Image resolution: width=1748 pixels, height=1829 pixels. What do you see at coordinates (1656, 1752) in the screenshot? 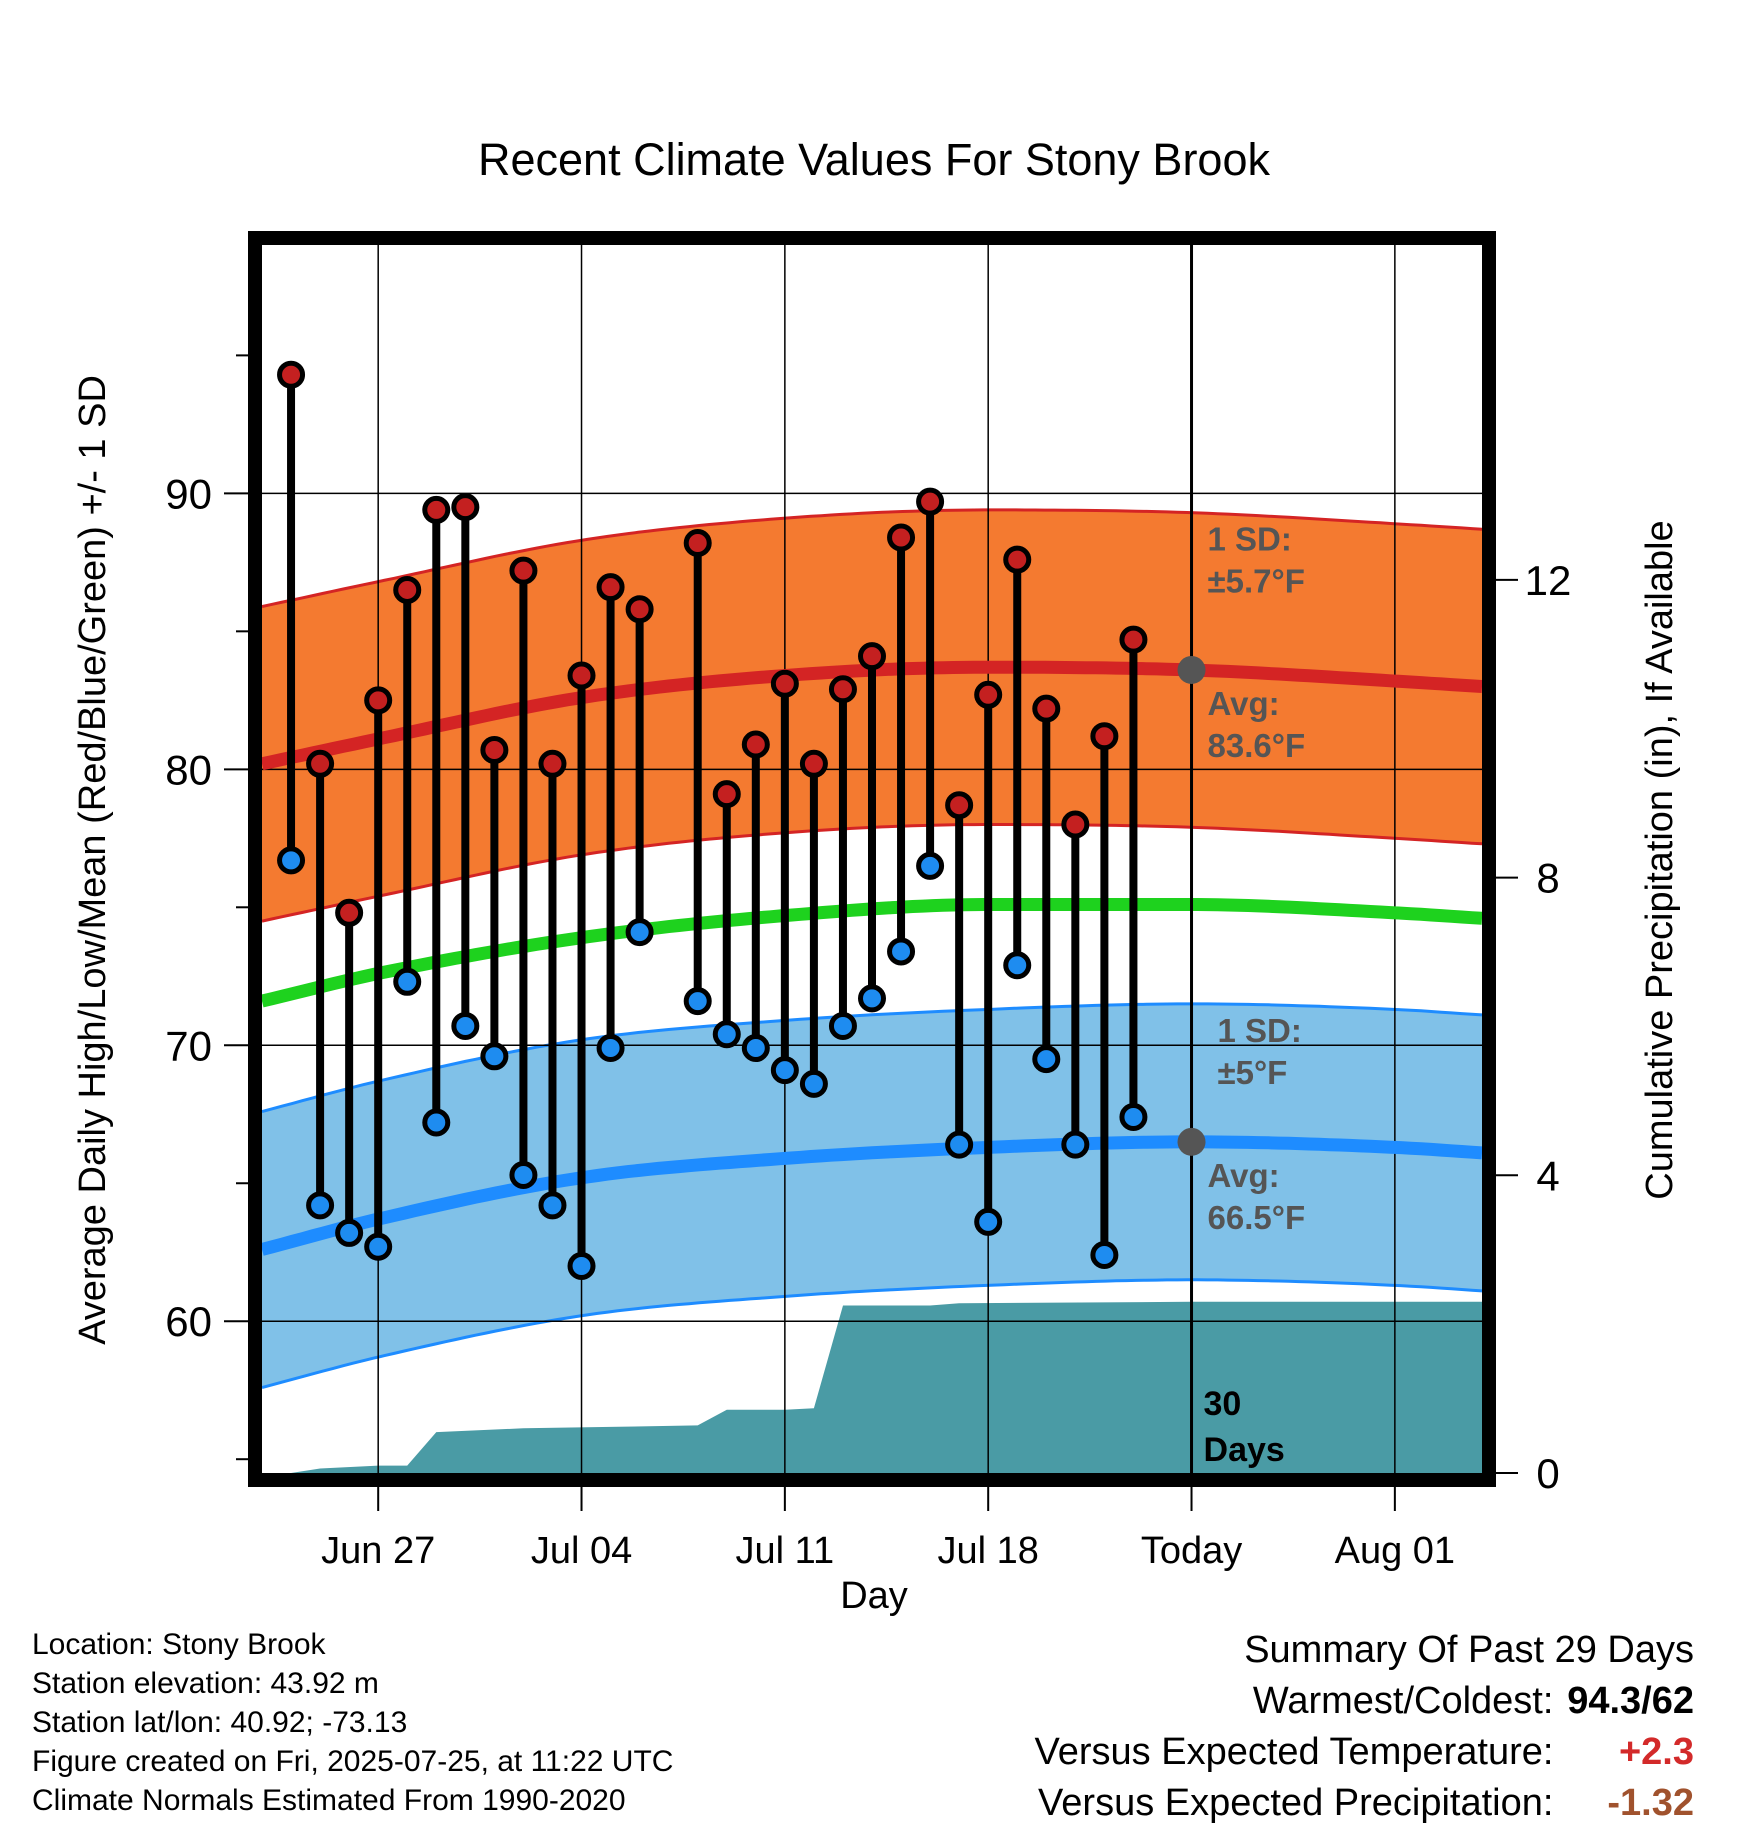
I see `temp-departure-value: +2.3` at bounding box center [1656, 1752].